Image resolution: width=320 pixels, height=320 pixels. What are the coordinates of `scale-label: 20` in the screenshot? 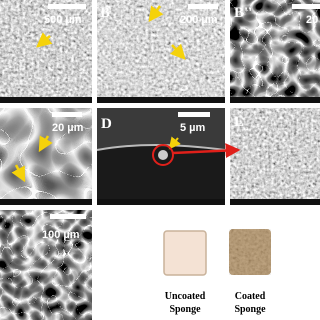 It's located at (312, 20).